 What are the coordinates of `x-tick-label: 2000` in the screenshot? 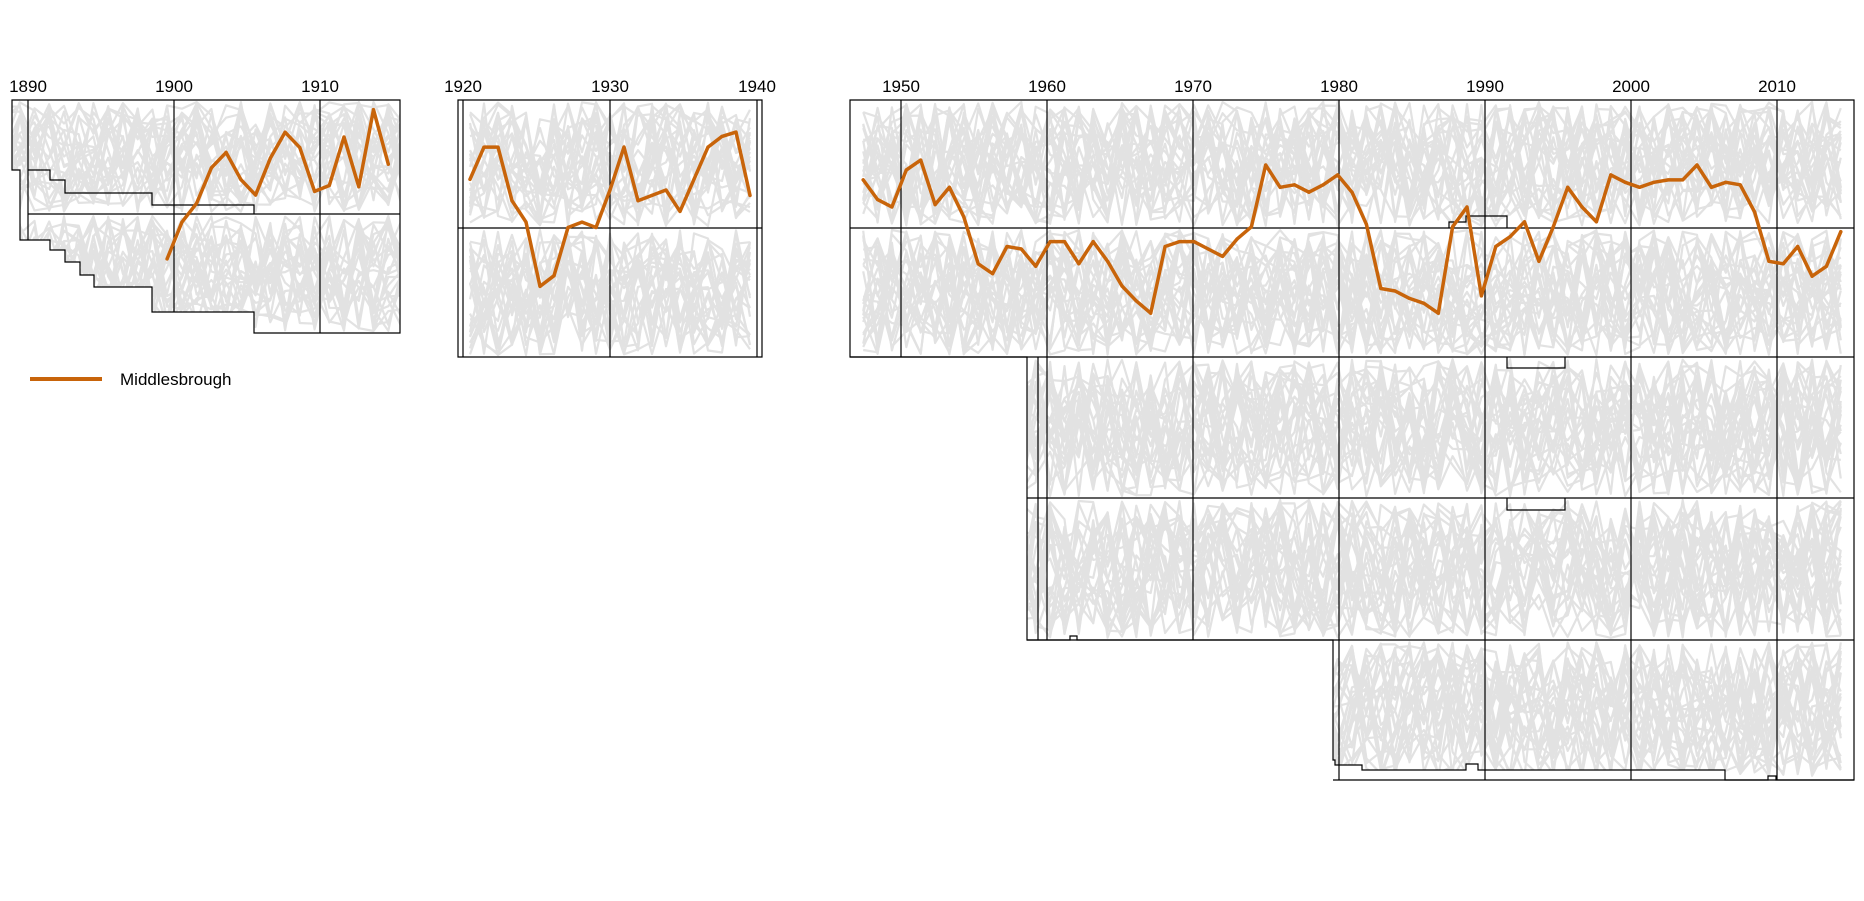 It's located at (1631, 86).